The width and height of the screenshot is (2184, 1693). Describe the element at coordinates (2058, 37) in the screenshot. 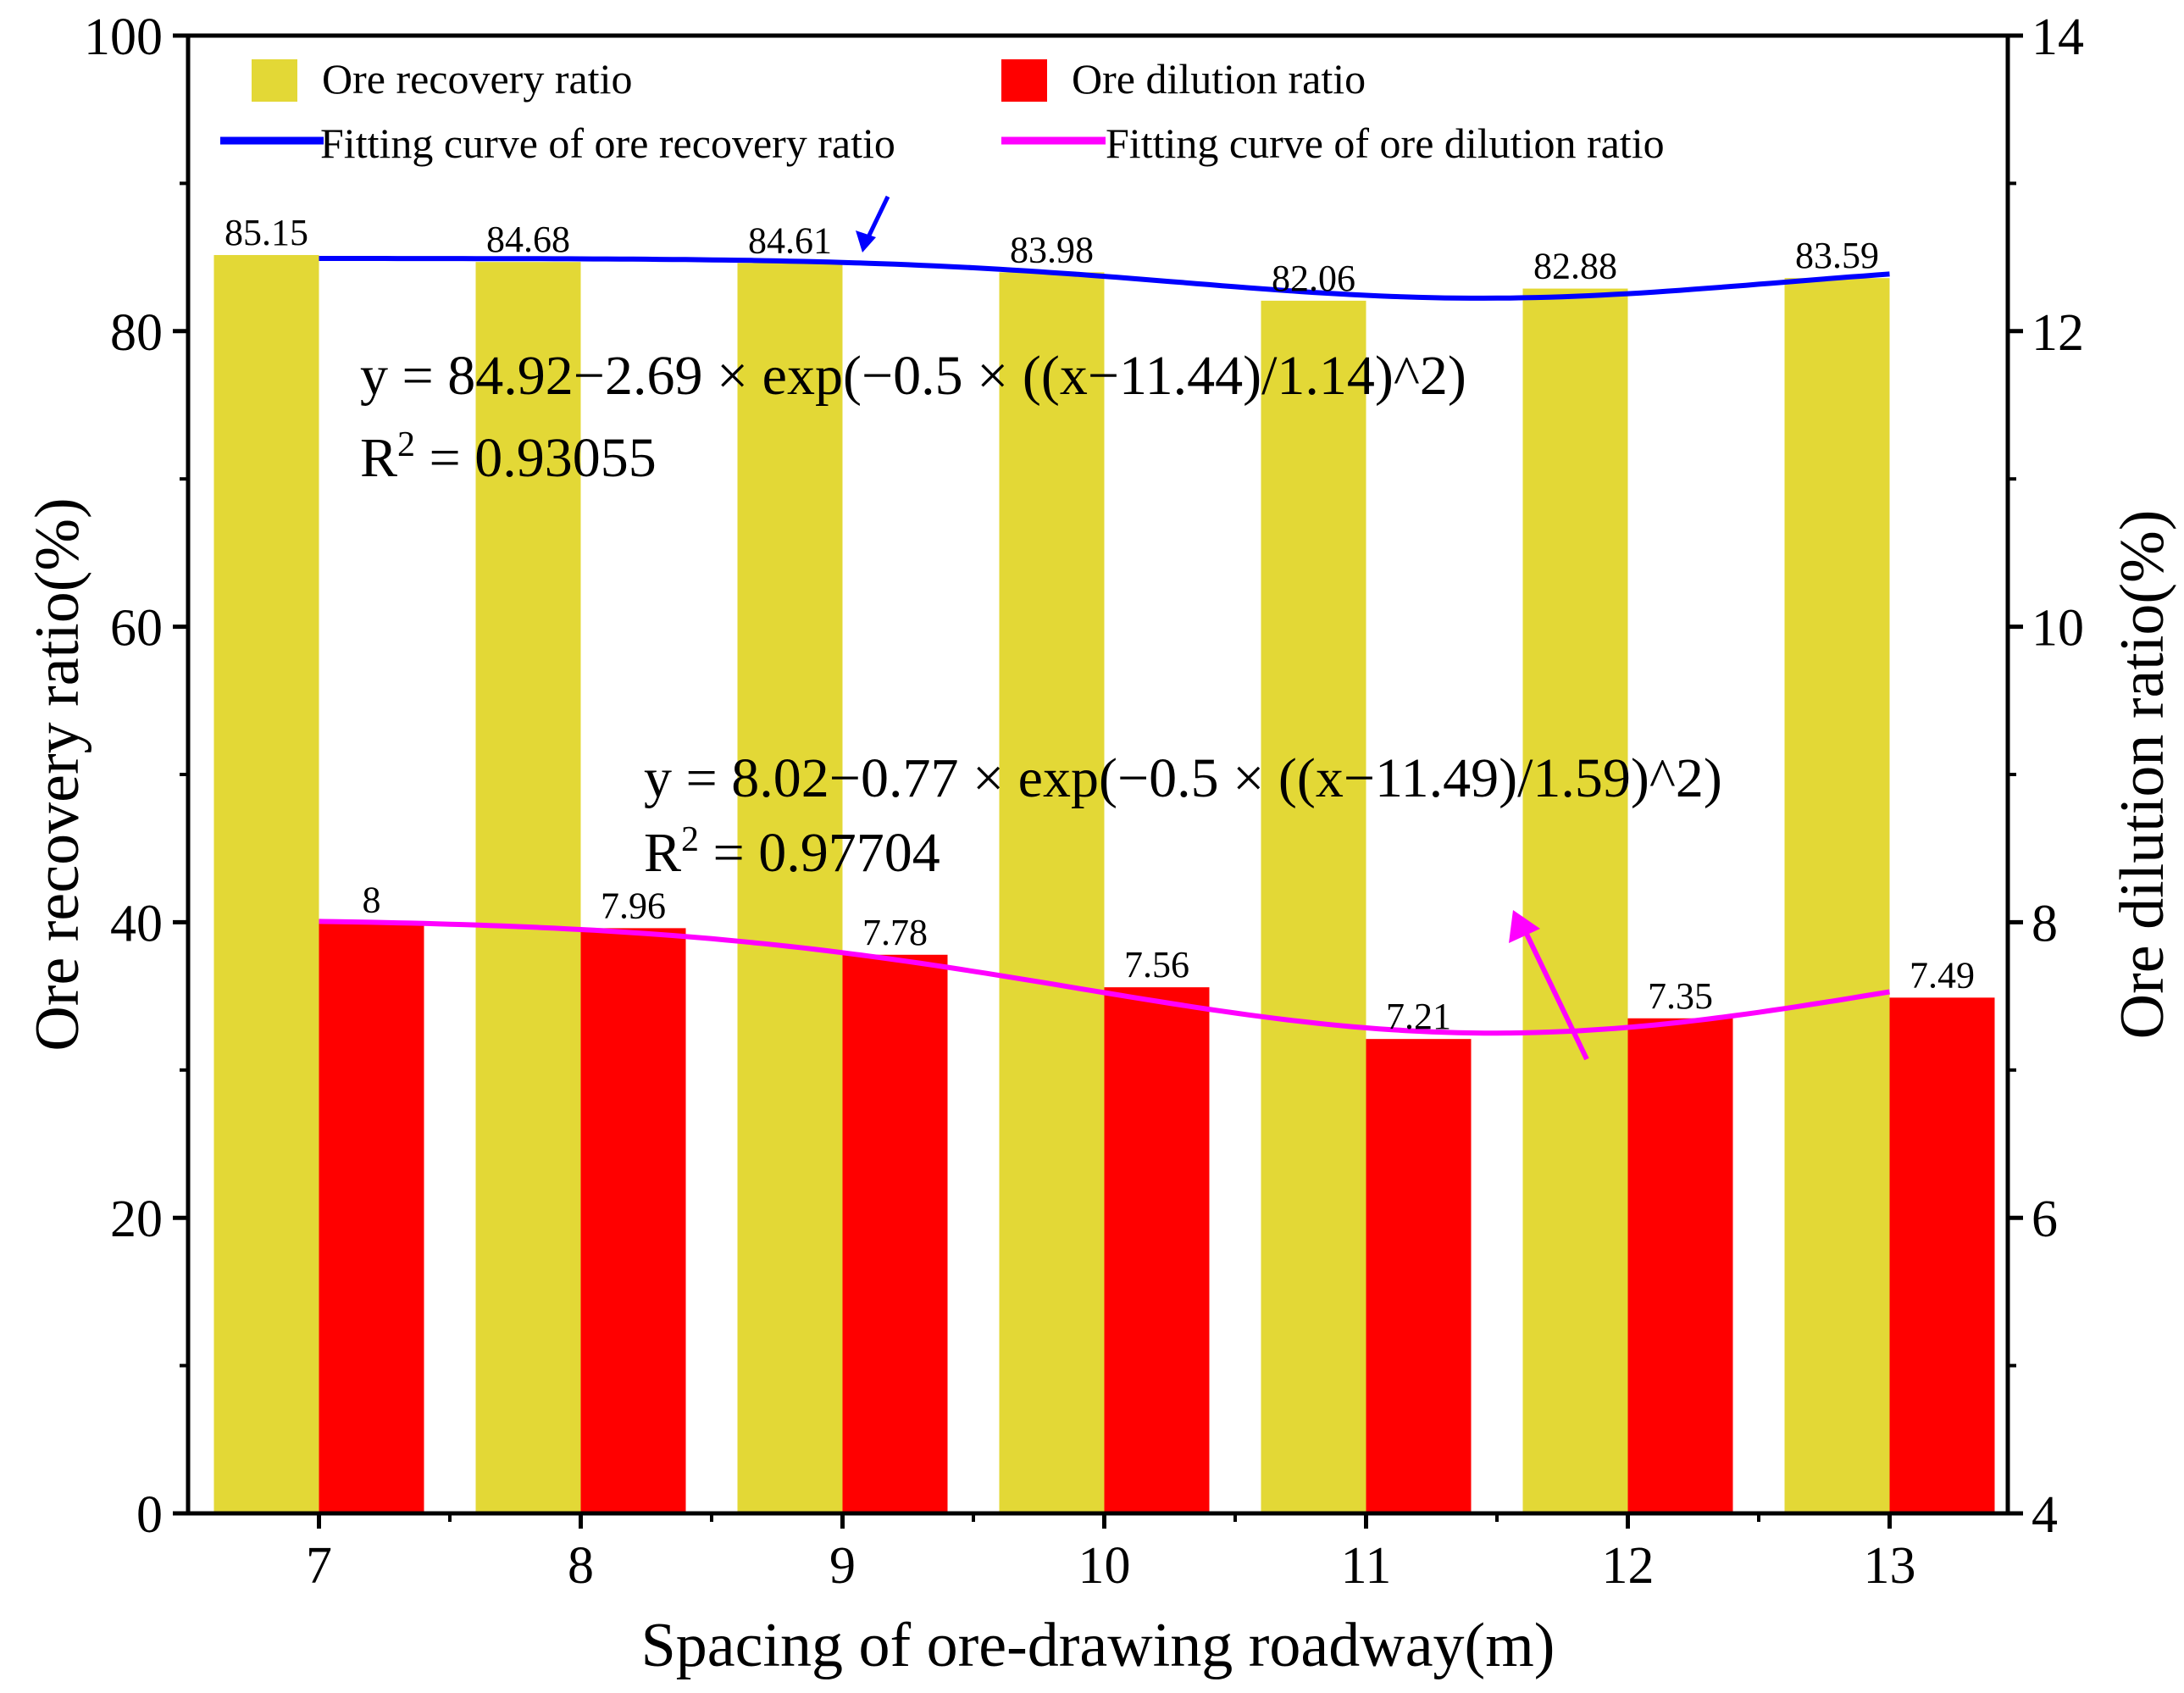

I see `y-right-tick-label: 14` at that location.